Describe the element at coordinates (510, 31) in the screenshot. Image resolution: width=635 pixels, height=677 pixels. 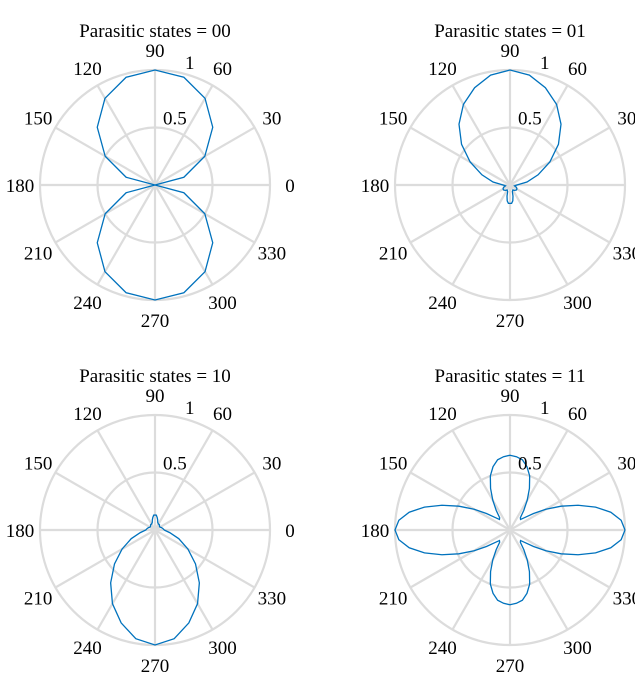
I see `panel-title: Parasitic states = 01` at that location.